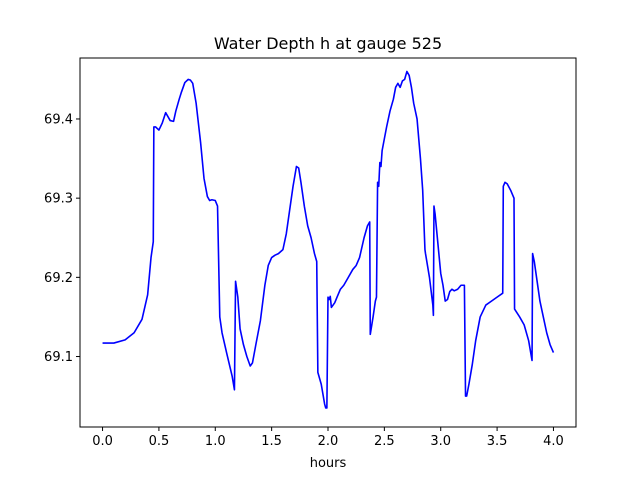 Image resolution: width=640 pixels, height=480 pixels. I want to click on y-axis: 69.1 69.2 69.3 69.4, so click(62, 238).